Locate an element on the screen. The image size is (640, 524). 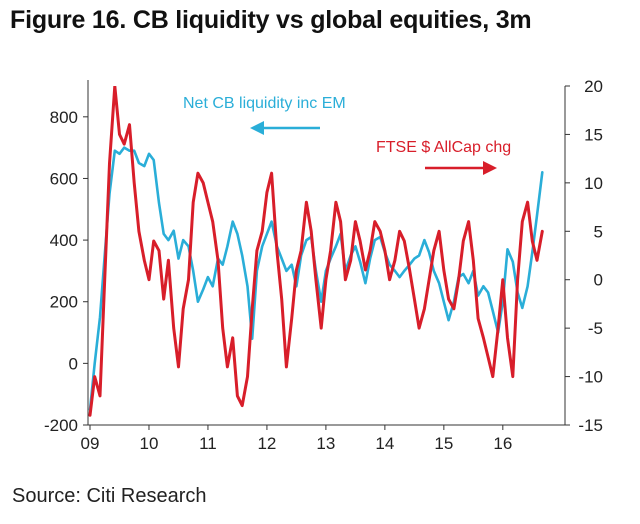
x-axis-tick-label: 09 is located at coordinates (90, 443).